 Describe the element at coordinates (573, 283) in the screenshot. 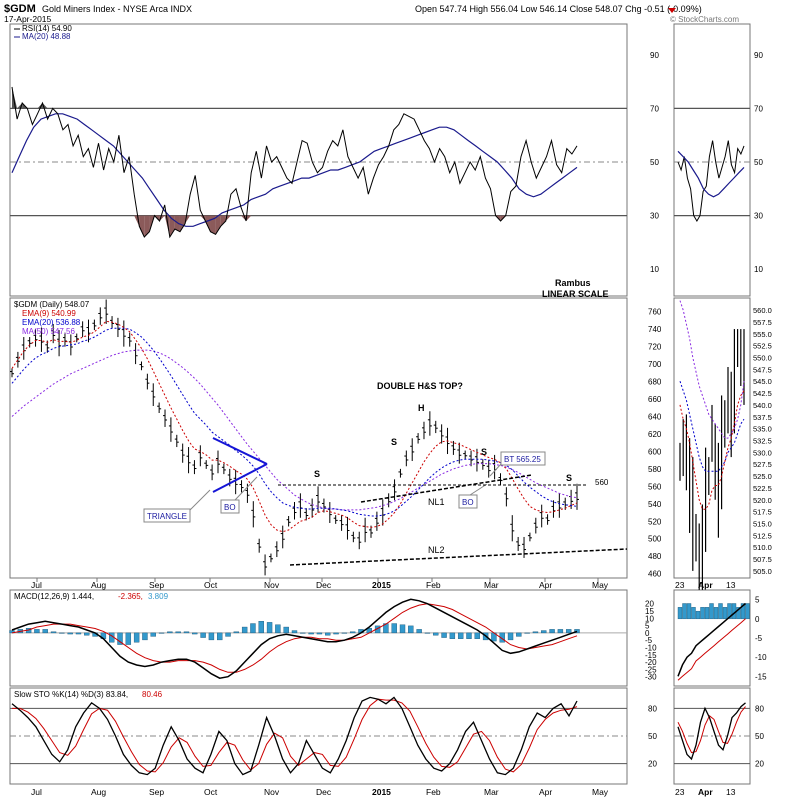

I see `rambus-label: Rambus` at that location.